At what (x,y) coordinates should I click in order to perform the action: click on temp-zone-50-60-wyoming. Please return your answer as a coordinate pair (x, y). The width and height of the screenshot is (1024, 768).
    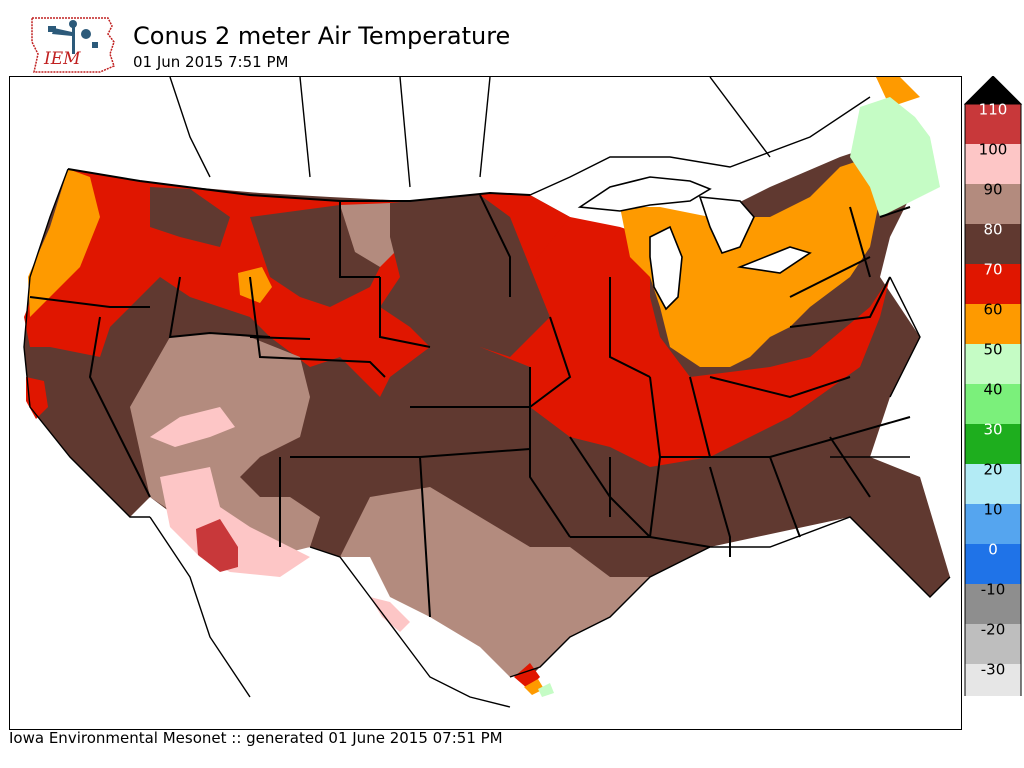
    Looking at the image, I should click on (255, 285).